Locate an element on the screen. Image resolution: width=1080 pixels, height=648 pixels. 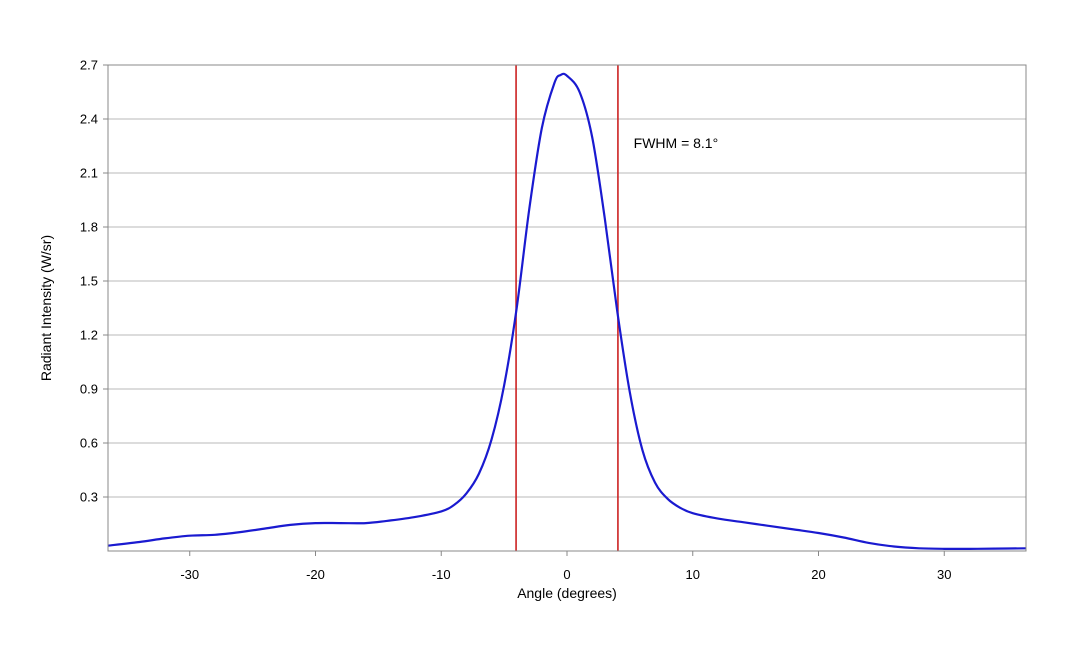
x-axis-ticks: -30 -20 -10 0 10 20 30 is located at coordinates (565, 566).